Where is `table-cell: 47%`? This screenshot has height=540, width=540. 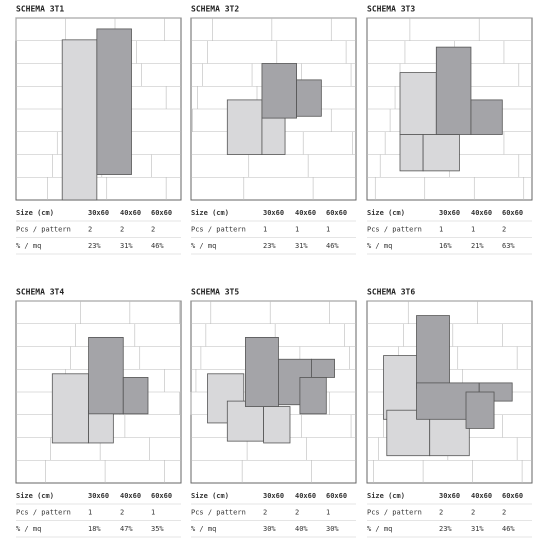
table-cell: 47% is located at coordinates (126, 529).